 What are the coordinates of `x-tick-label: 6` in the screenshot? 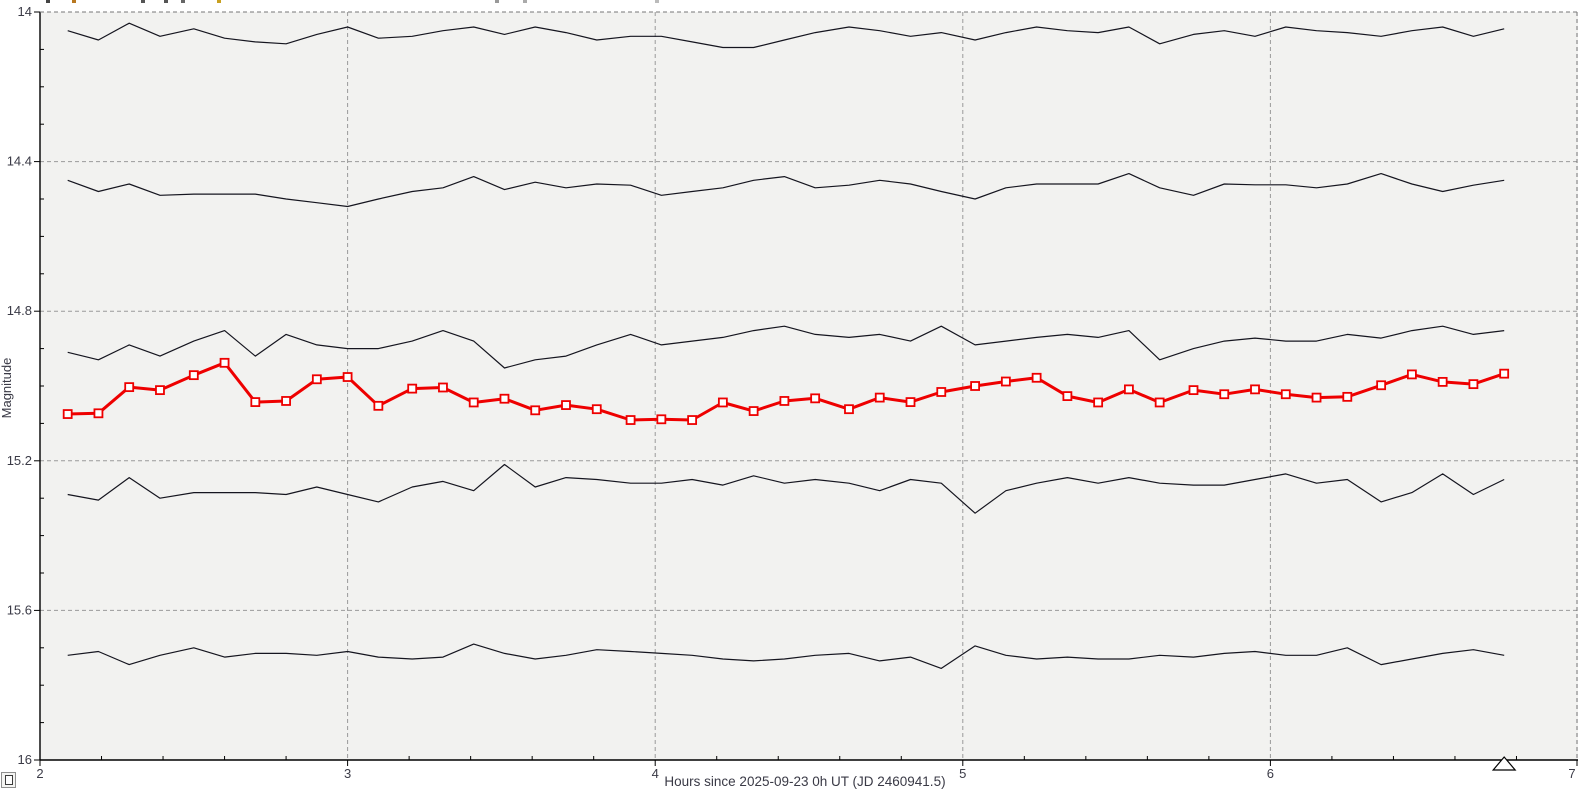 It's located at (1270, 773).